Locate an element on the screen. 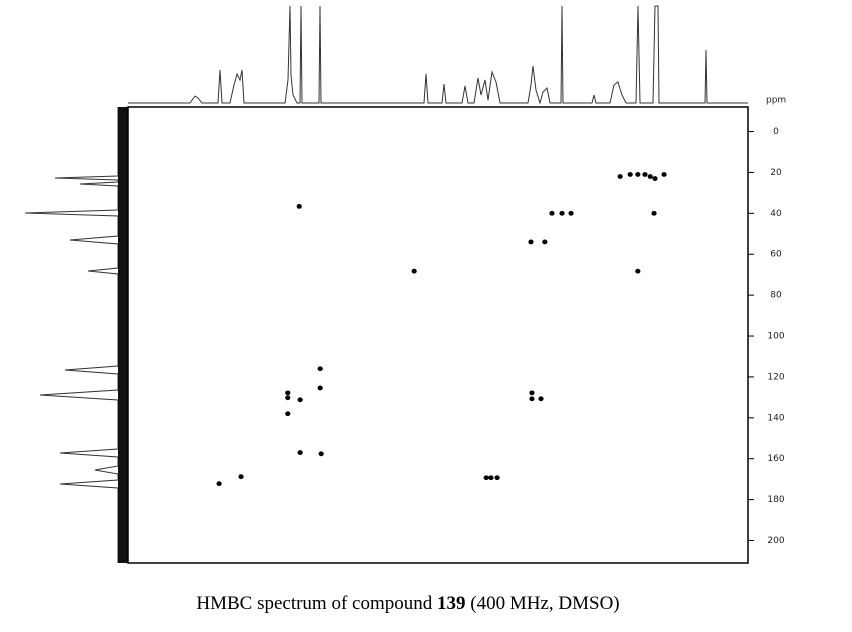  y-tick-label: 60 is located at coordinates (776, 255).